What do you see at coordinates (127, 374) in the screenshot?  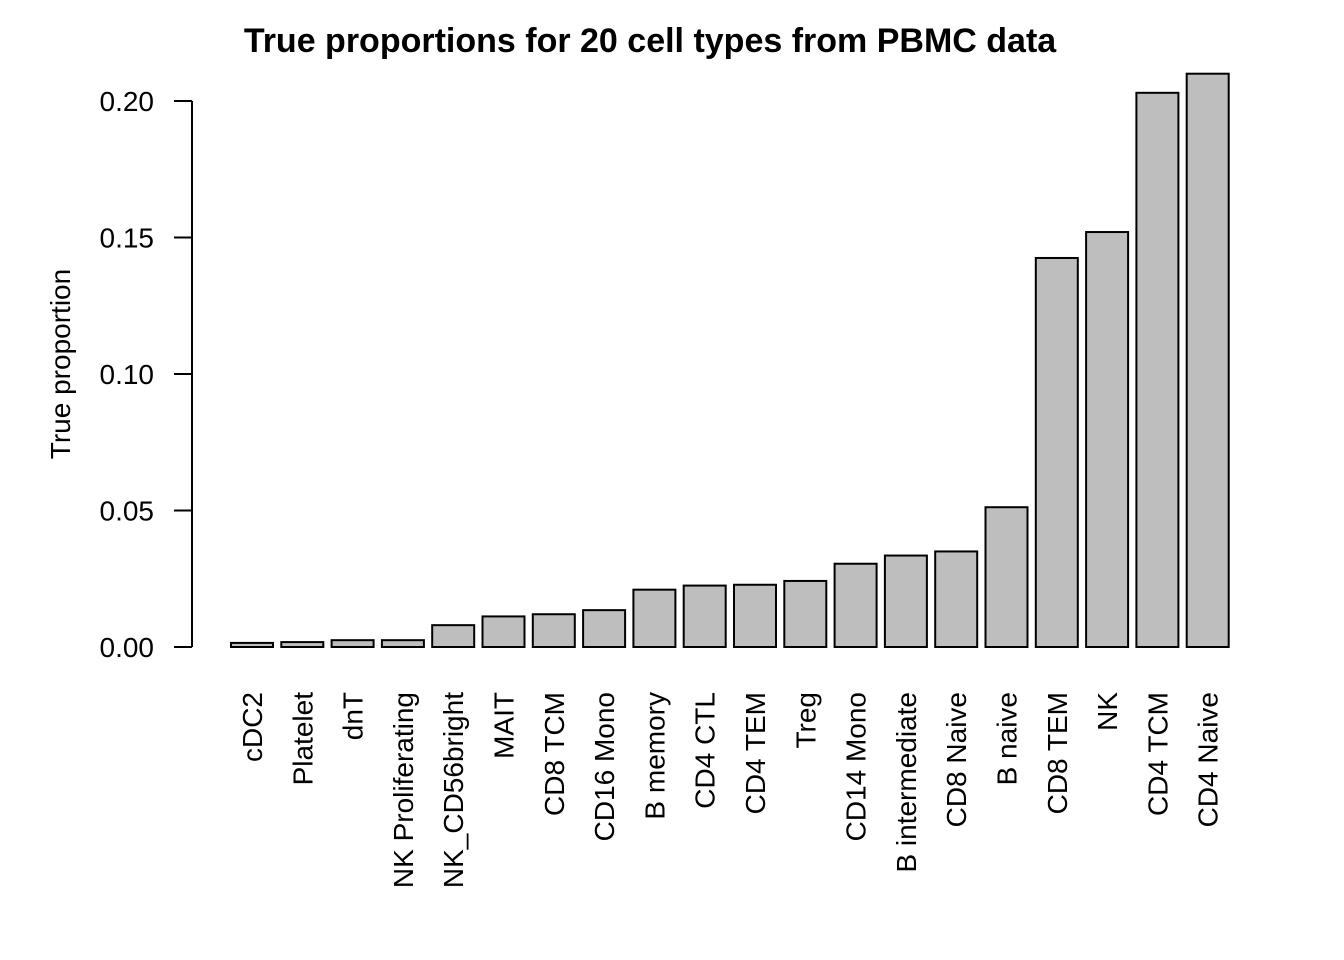 I see `y-tick-label: 0.10` at bounding box center [127, 374].